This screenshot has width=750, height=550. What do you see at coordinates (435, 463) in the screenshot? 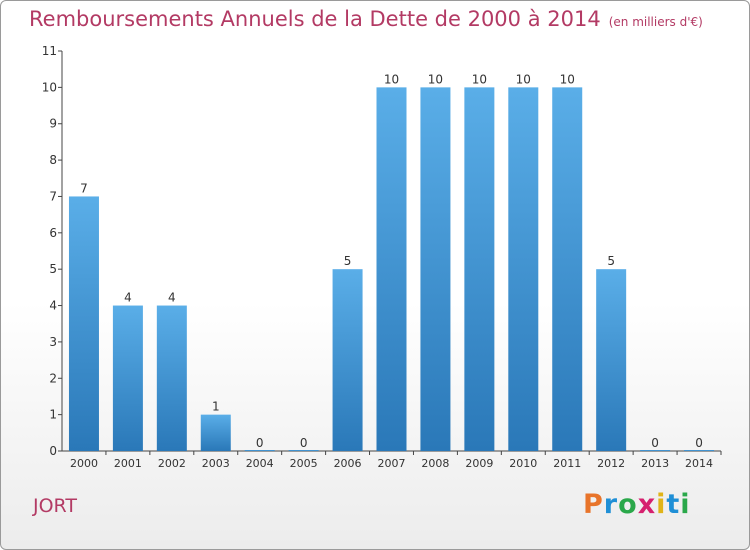
I see `x-tick-label: 2008` at bounding box center [435, 463].